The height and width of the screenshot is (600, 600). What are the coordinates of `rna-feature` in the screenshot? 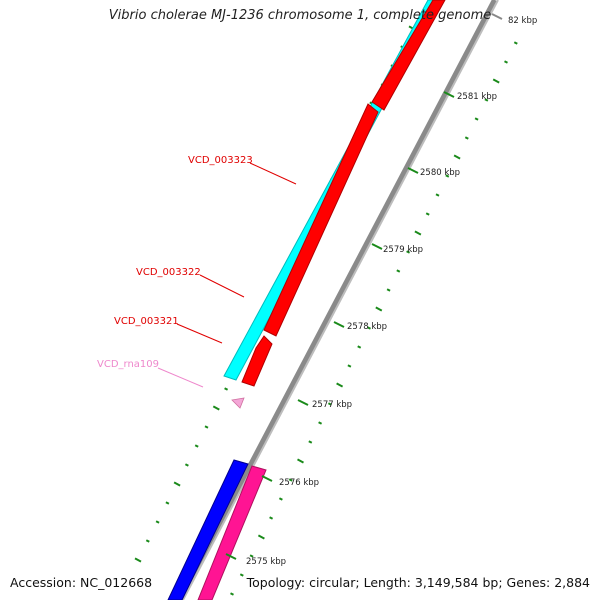 It's located at (238, 403).